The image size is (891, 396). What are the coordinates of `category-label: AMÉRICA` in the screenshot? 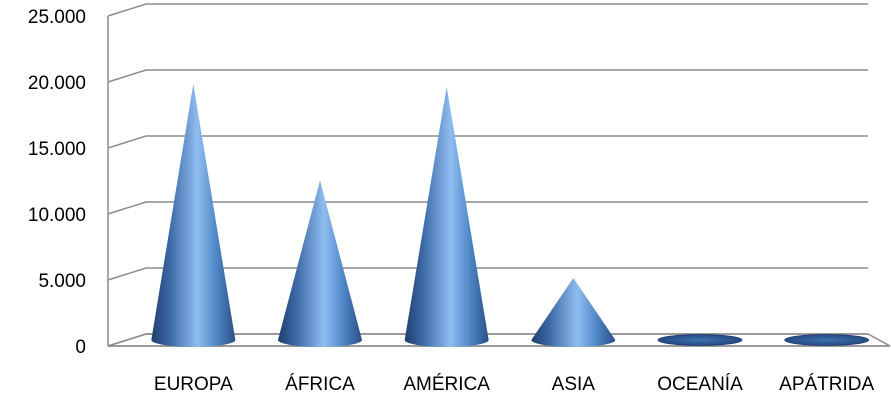 It's located at (446, 384).